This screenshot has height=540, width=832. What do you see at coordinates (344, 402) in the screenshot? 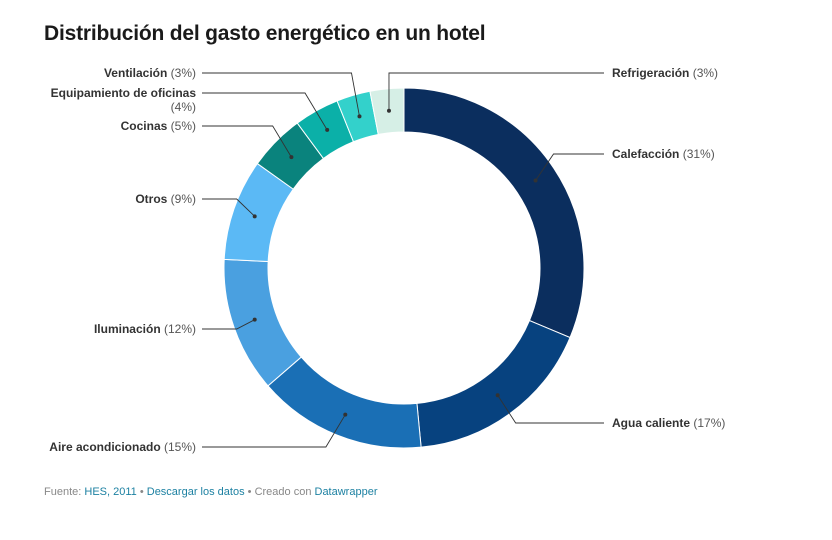
I see `slice-aire-acondicionado` at bounding box center [344, 402].